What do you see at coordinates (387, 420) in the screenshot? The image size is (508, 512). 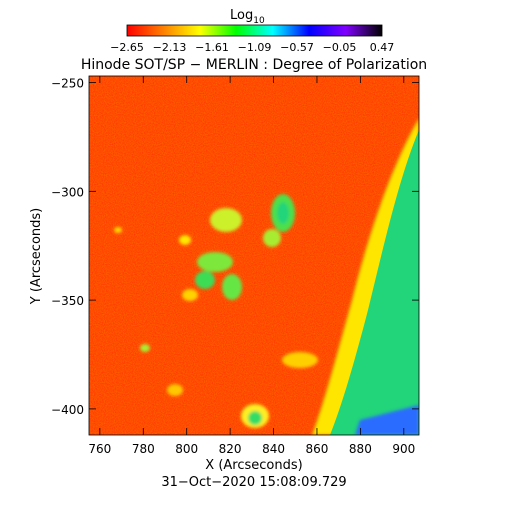 I see `blue-patch` at bounding box center [387, 420].